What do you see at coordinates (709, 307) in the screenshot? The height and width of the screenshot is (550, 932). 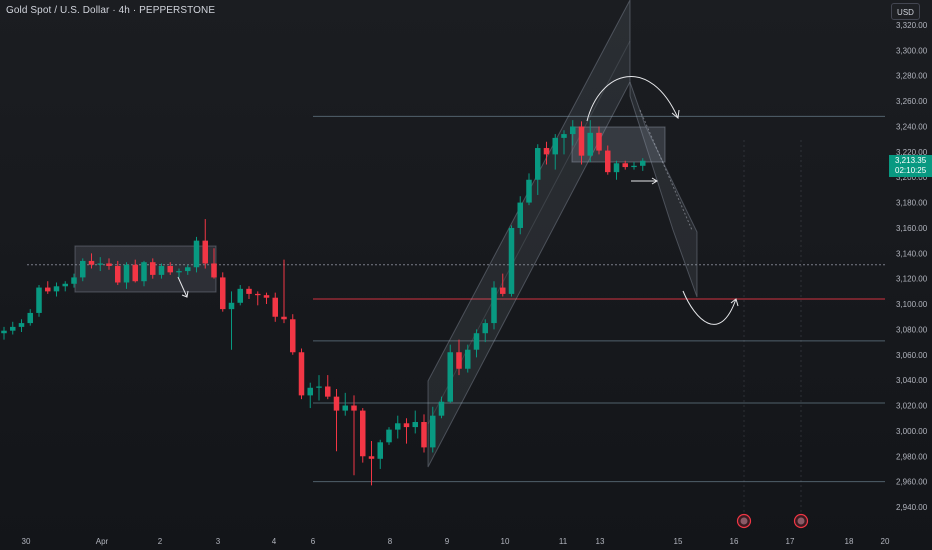 I see `curved-arrow-bottom` at bounding box center [709, 307].